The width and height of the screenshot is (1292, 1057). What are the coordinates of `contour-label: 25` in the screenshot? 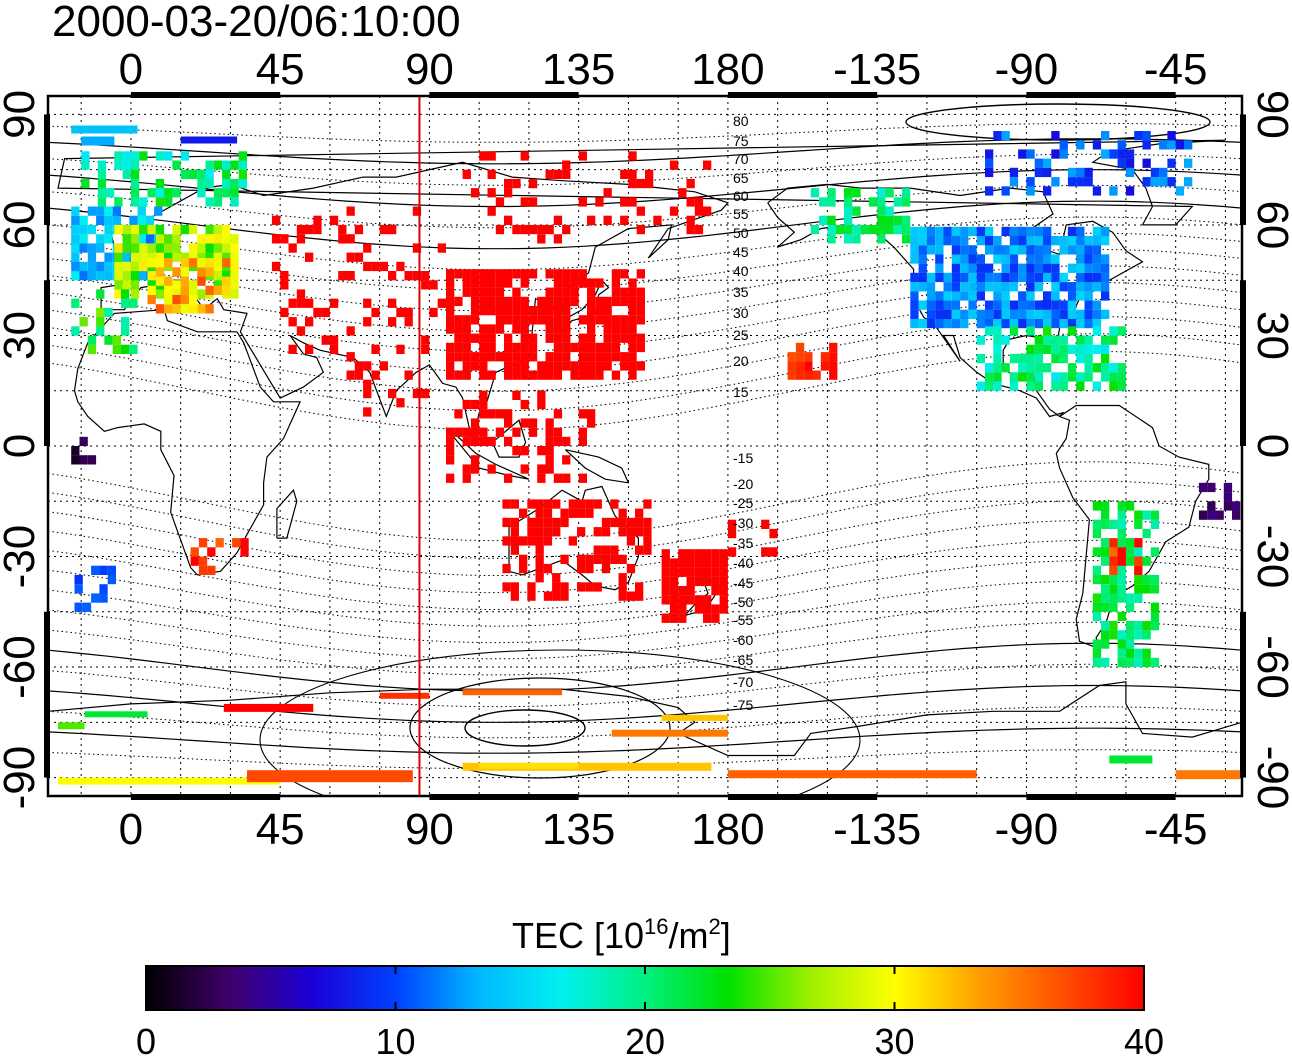 It's located at (741, 335).